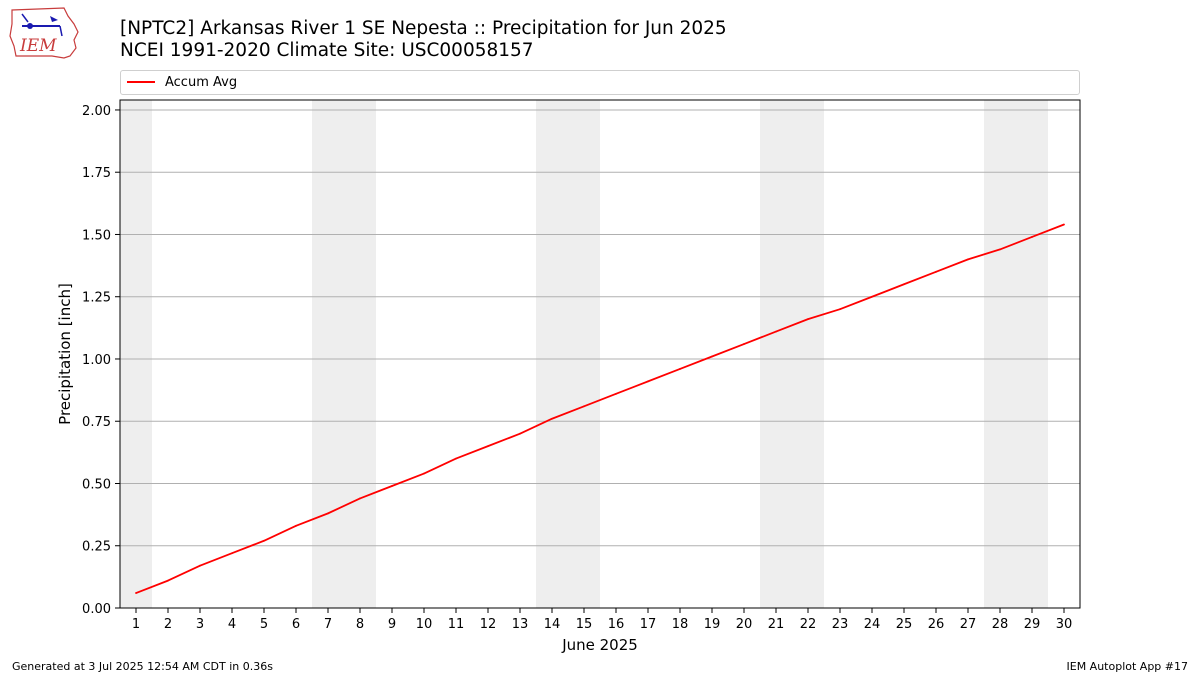 This screenshot has width=1200, height=675. What do you see at coordinates (168, 624) in the screenshot?
I see `x-tick-label: 2` at bounding box center [168, 624].